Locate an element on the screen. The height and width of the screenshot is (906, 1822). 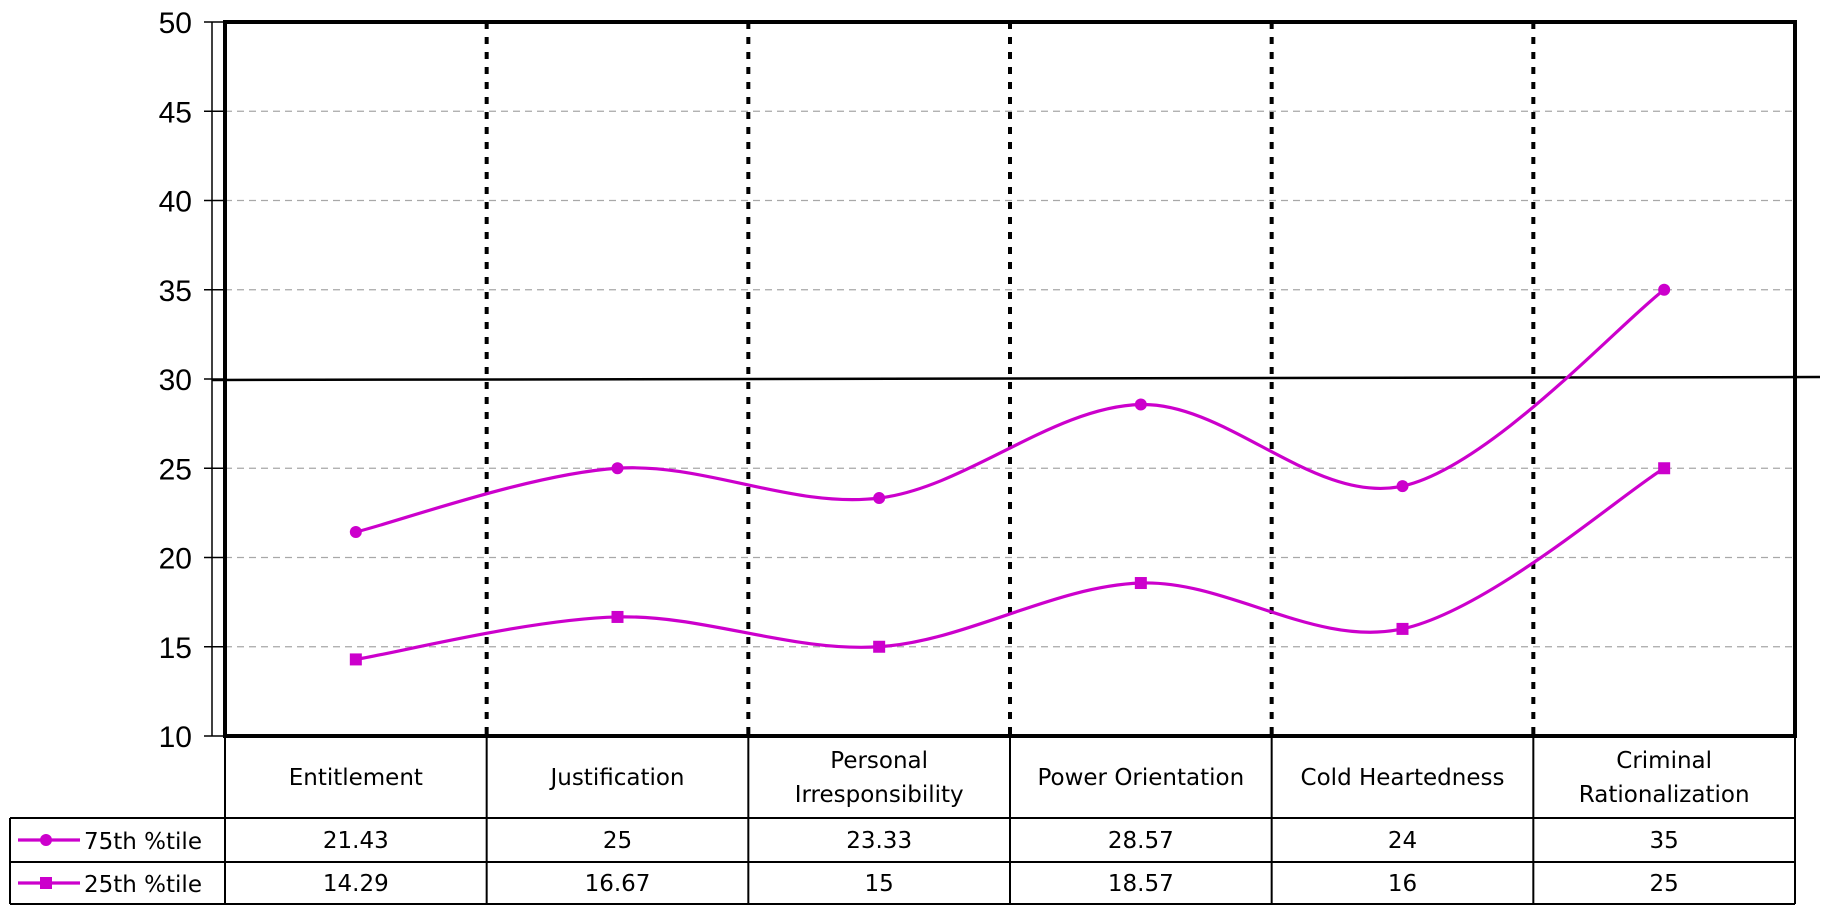
y-tick-label: 15 is located at coordinates (175, 648).